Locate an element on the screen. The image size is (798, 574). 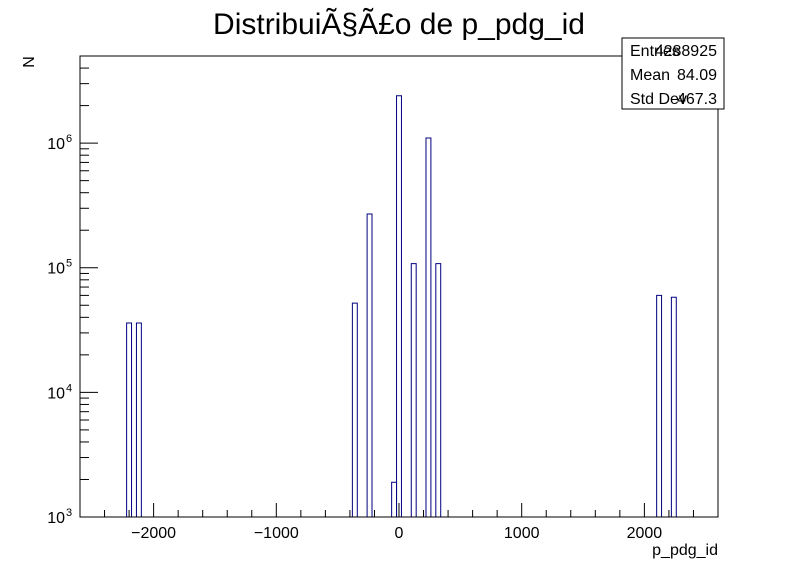
y-tick-label-3: 10 6 is located at coordinates (59, 143).